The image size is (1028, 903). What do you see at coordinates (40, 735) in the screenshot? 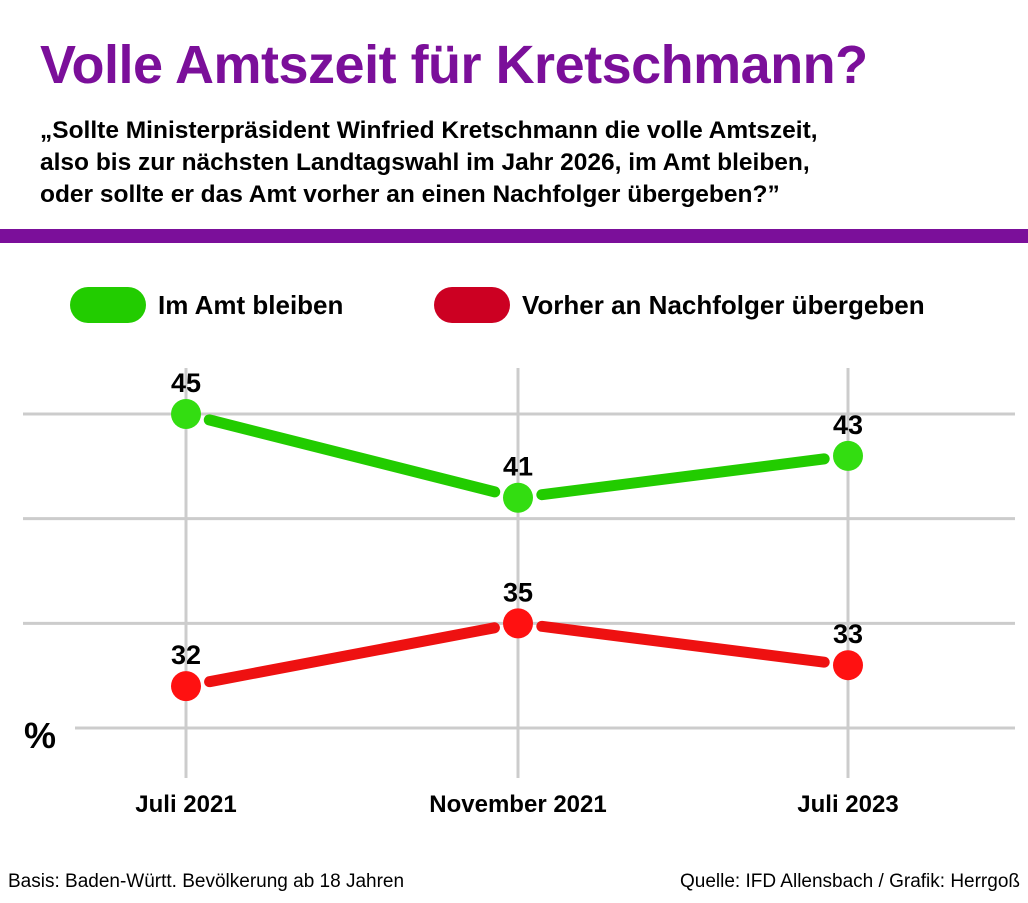
I see `y-axis-unit-label: %` at bounding box center [40, 735].